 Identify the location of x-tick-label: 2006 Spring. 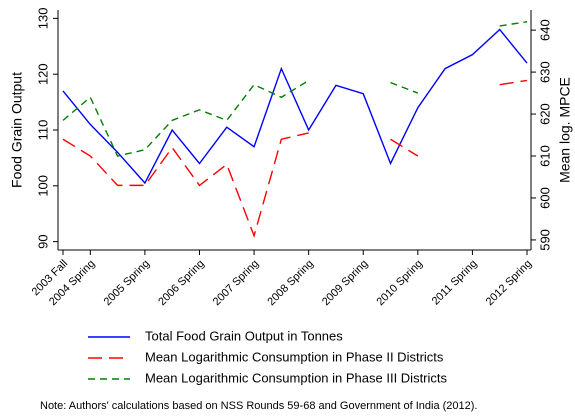
(181, 283).